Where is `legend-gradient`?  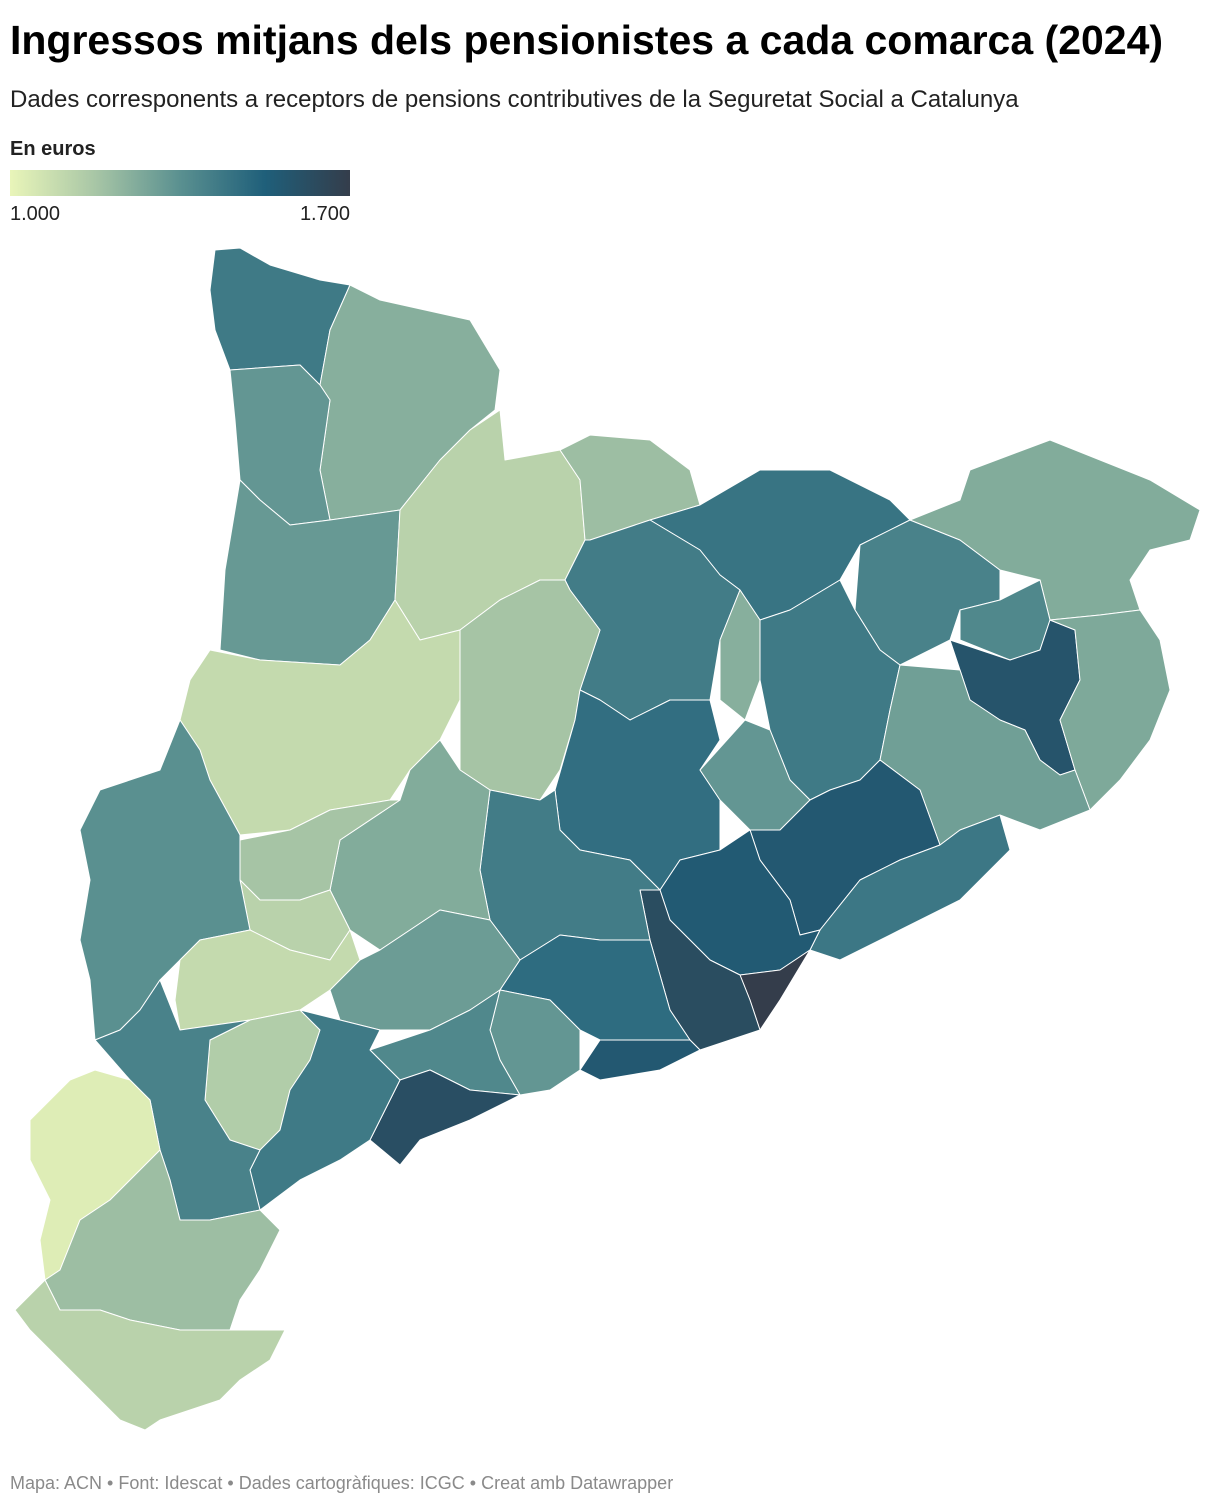 legend-gradient is located at coordinates (180, 183).